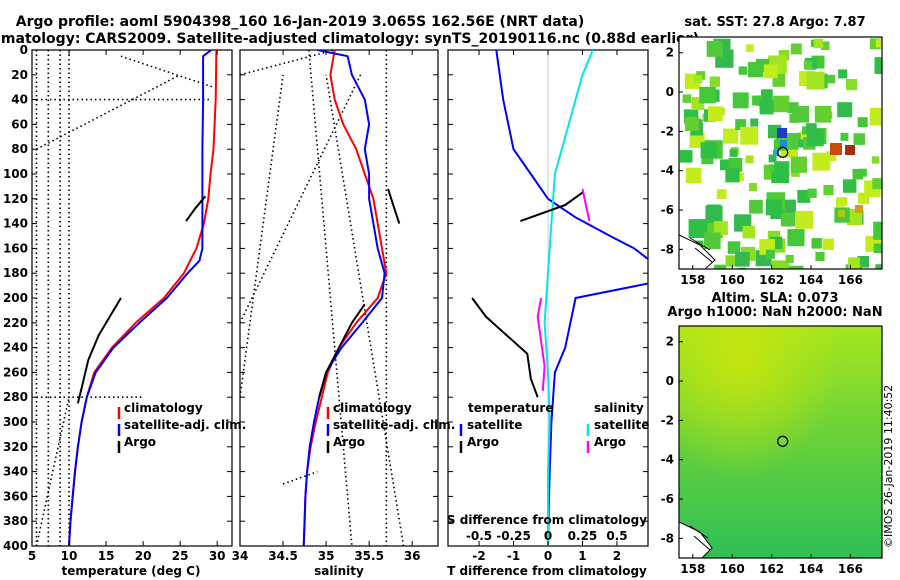 Image resolution: width=900 pixels, height=580 pixels. Describe the element at coordinates (15, 546) in the screenshot. I see `depth-tick-label: 400` at that location.